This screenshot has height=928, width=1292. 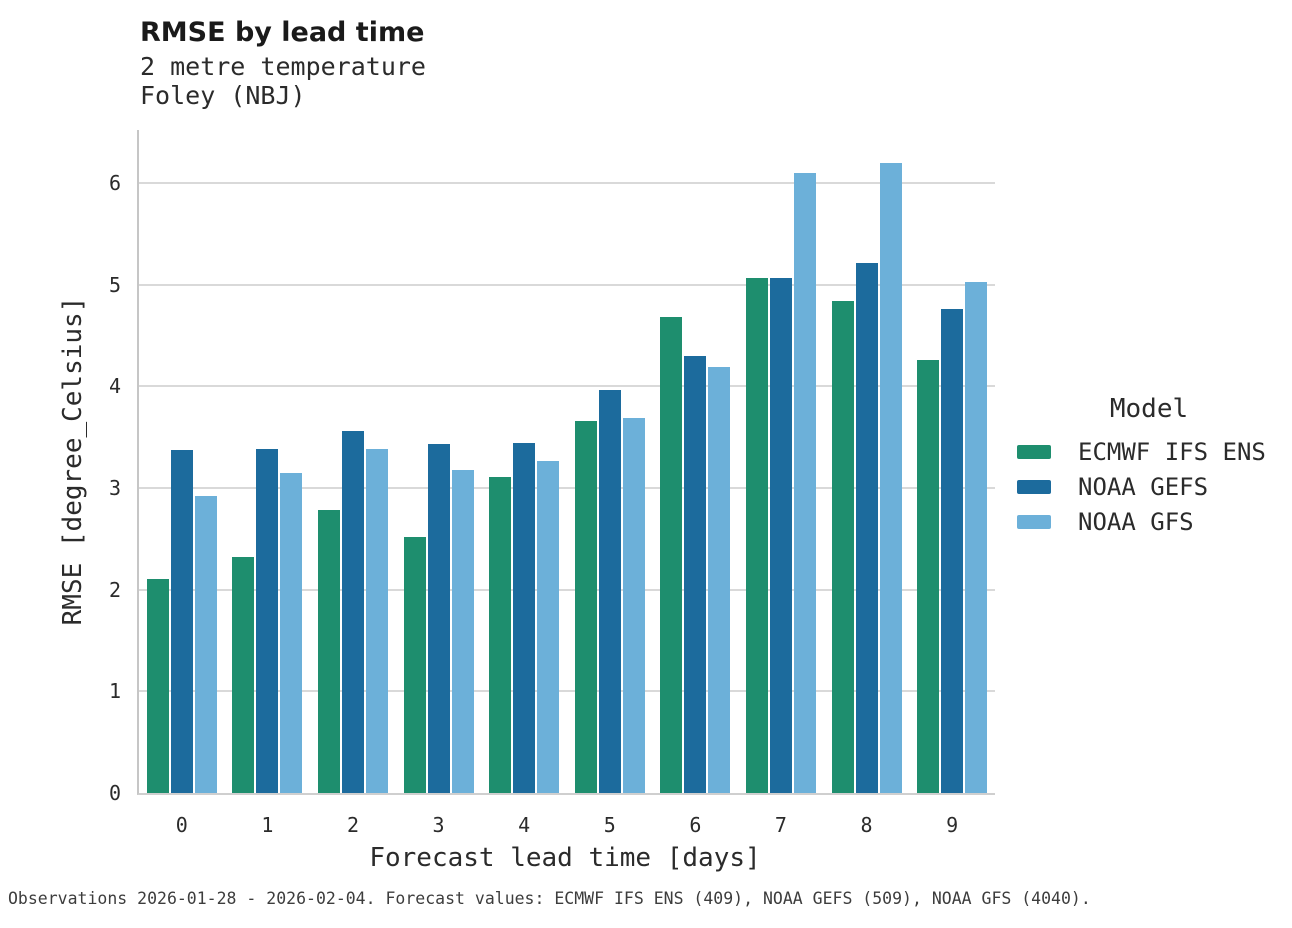 What do you see at coordinates (114, 487) in the screenshot?
I see `y-tick-label-3: 3` at bounding box center [114, 487].